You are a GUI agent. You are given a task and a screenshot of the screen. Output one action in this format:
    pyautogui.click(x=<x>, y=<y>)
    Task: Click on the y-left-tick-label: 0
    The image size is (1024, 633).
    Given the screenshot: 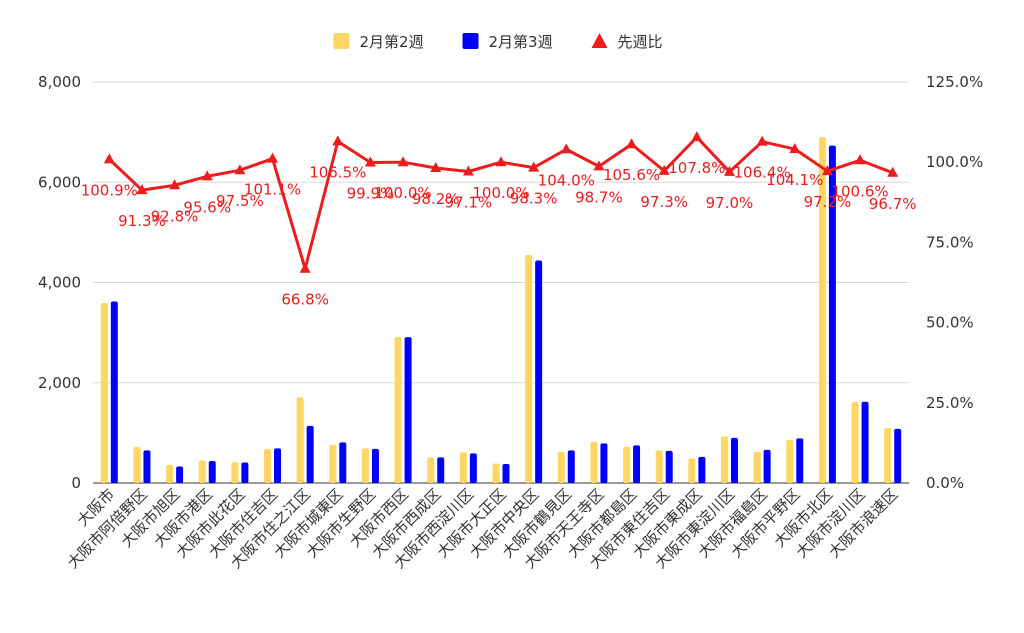 What is the action you would take?
    pyautogui.click(x=76, y=483)
    